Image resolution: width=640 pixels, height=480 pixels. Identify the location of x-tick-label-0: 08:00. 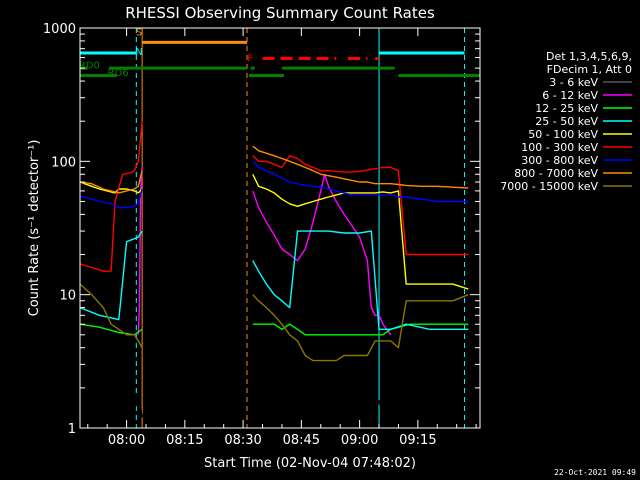
(126, 440).